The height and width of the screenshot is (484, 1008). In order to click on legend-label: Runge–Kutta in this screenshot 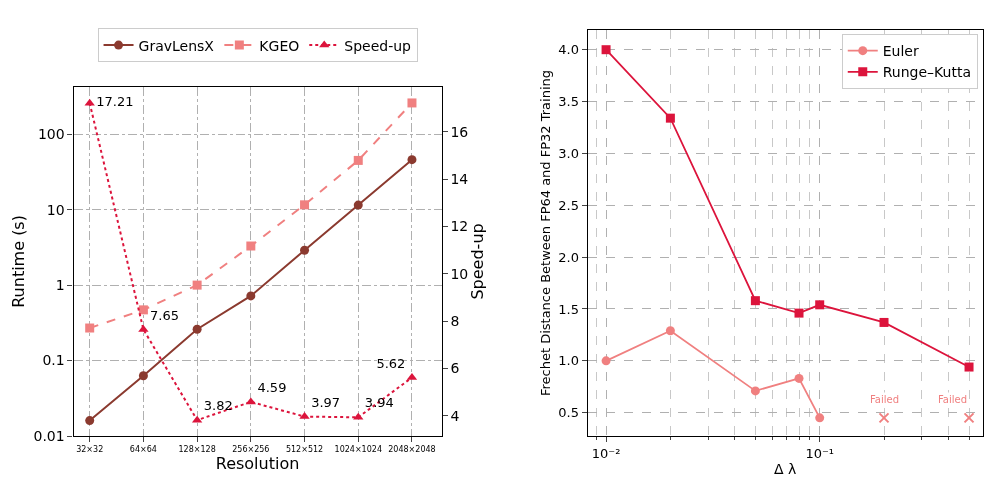, I will do `click(927, 72)`.